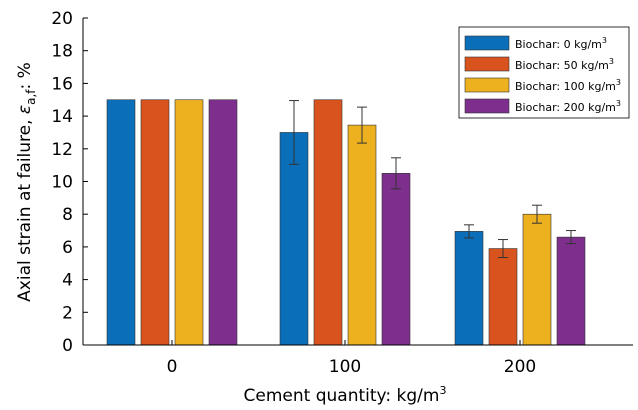 The image size is (638, 410). Describe the element at coordinates (62, 19) in the screenshot. I see `y-tick-label: 20` at that location.